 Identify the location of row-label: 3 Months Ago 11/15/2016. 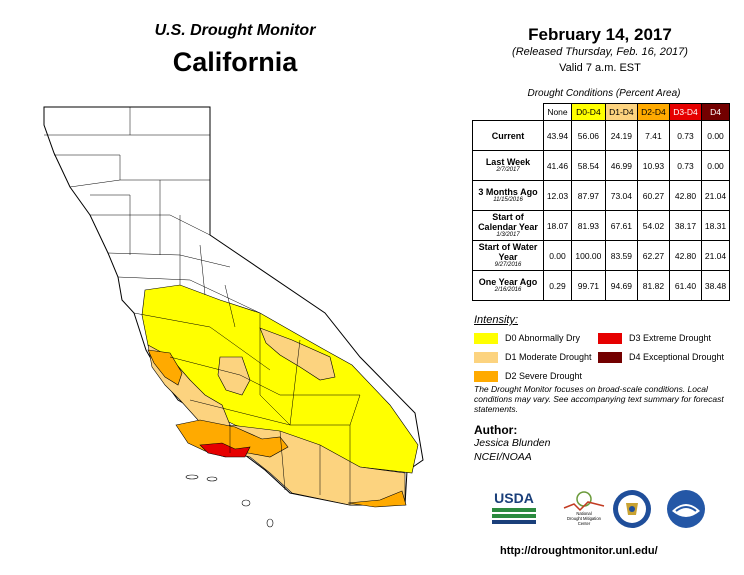
(508, 195).